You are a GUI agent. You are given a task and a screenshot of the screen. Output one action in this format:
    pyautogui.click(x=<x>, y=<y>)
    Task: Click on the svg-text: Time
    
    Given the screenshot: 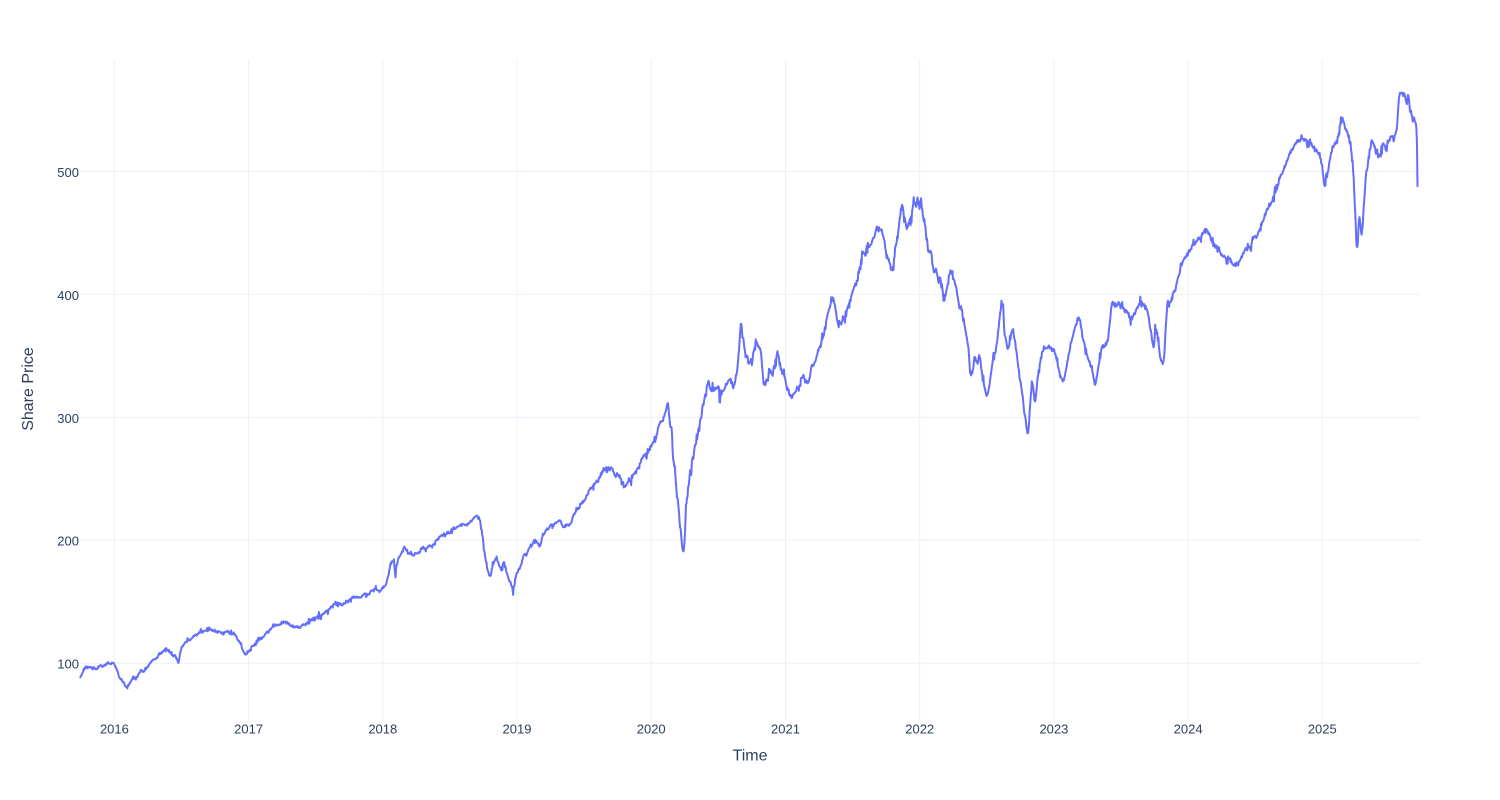 What is the action you would take?
    pyautogui.click(x=750, y=756)
    